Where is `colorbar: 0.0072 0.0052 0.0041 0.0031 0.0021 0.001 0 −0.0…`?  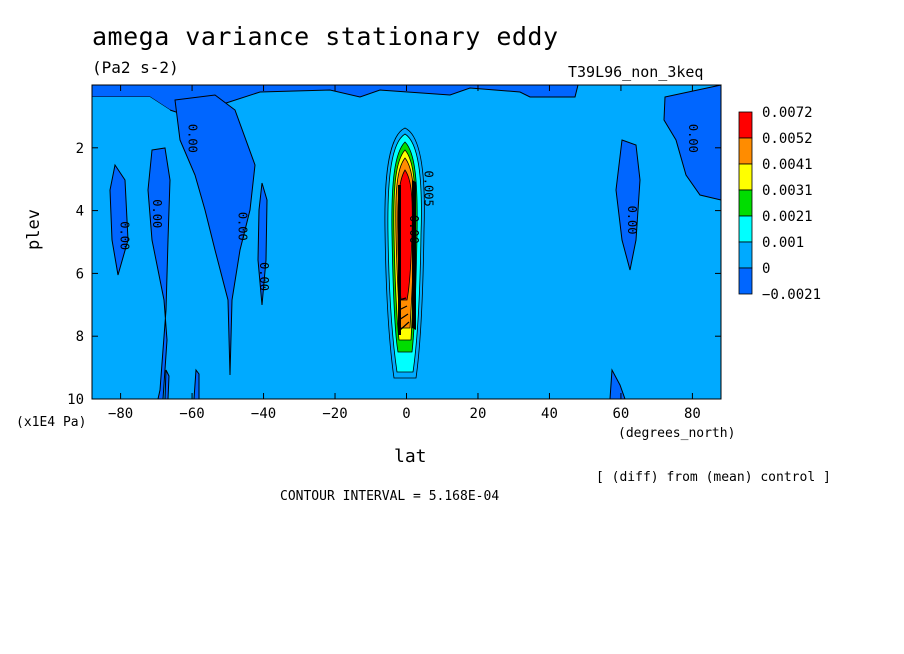 colorbar: 0.0072 0.0052 0.0041 0.0031 0.0021 0.001 0 −0.0… is located at coordinates (779, 204).